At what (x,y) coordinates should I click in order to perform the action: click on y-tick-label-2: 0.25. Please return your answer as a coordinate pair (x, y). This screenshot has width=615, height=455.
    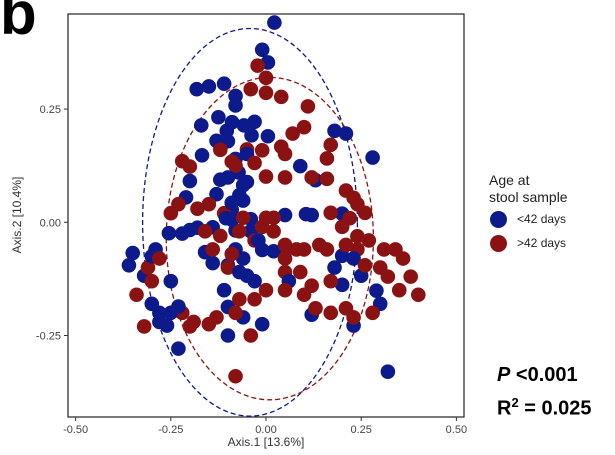
    Looking at the image, I should click on (50, 110).